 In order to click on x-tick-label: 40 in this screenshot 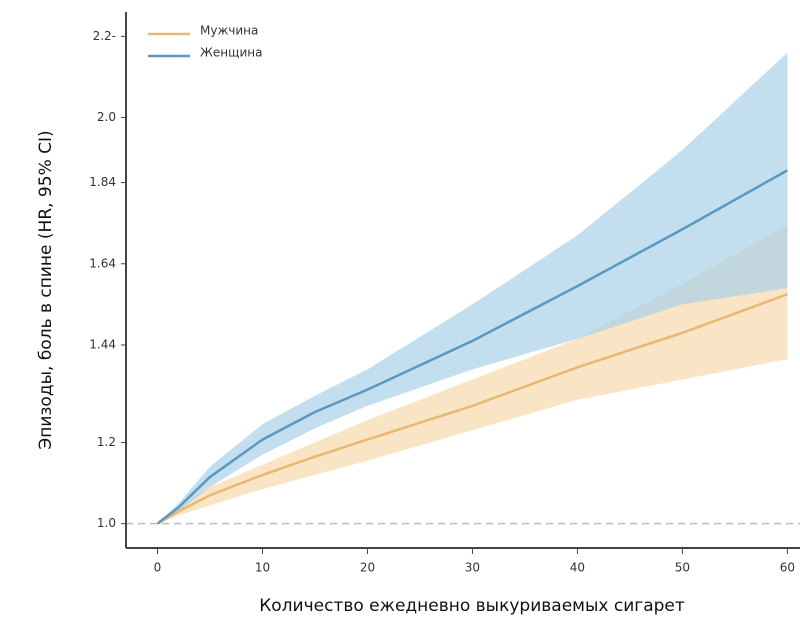, I will do `click(577, 568)`.